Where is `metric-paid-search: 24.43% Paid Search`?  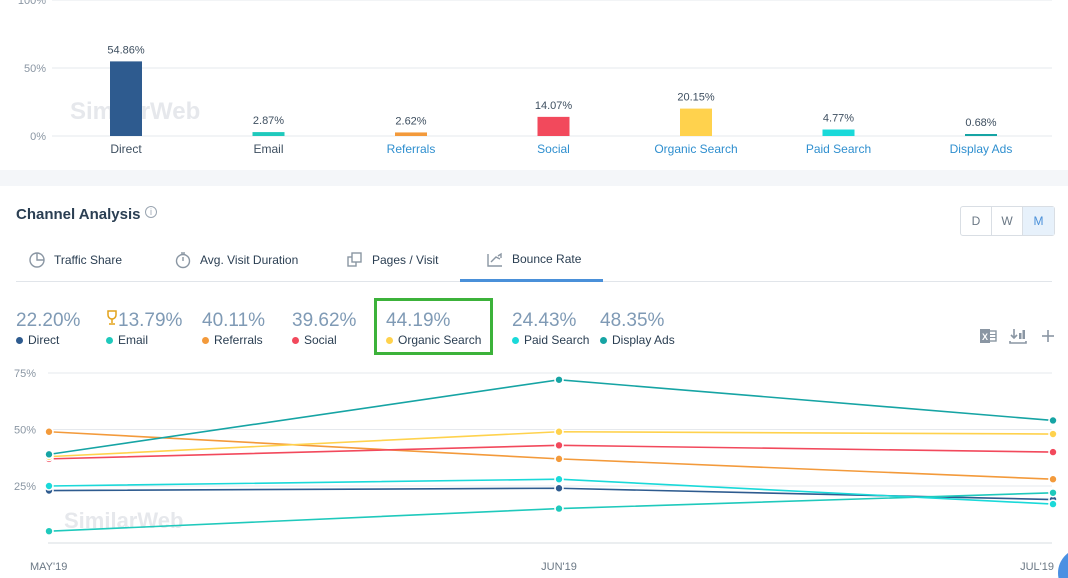
metric-paid-search: 24.43% Paid Search is located at coordinates (550, 328).